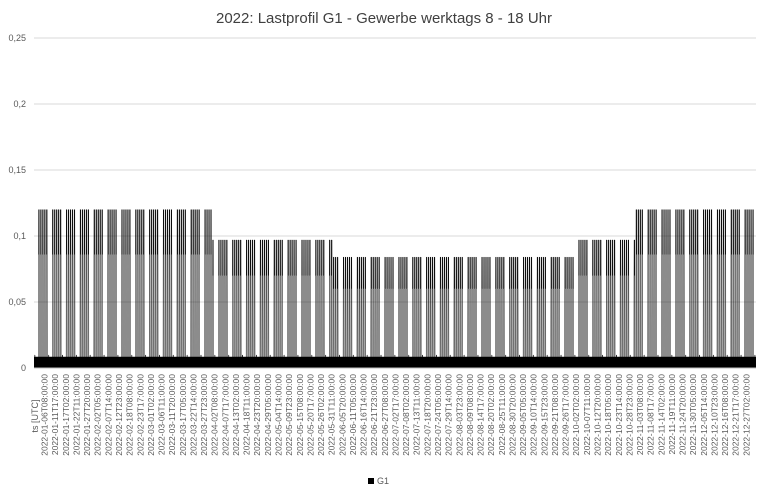 The height and width of the screenshot is (495, 768). I want to click on x-tick-label: 2022-05-26T02:00:00, so click(321, 415).